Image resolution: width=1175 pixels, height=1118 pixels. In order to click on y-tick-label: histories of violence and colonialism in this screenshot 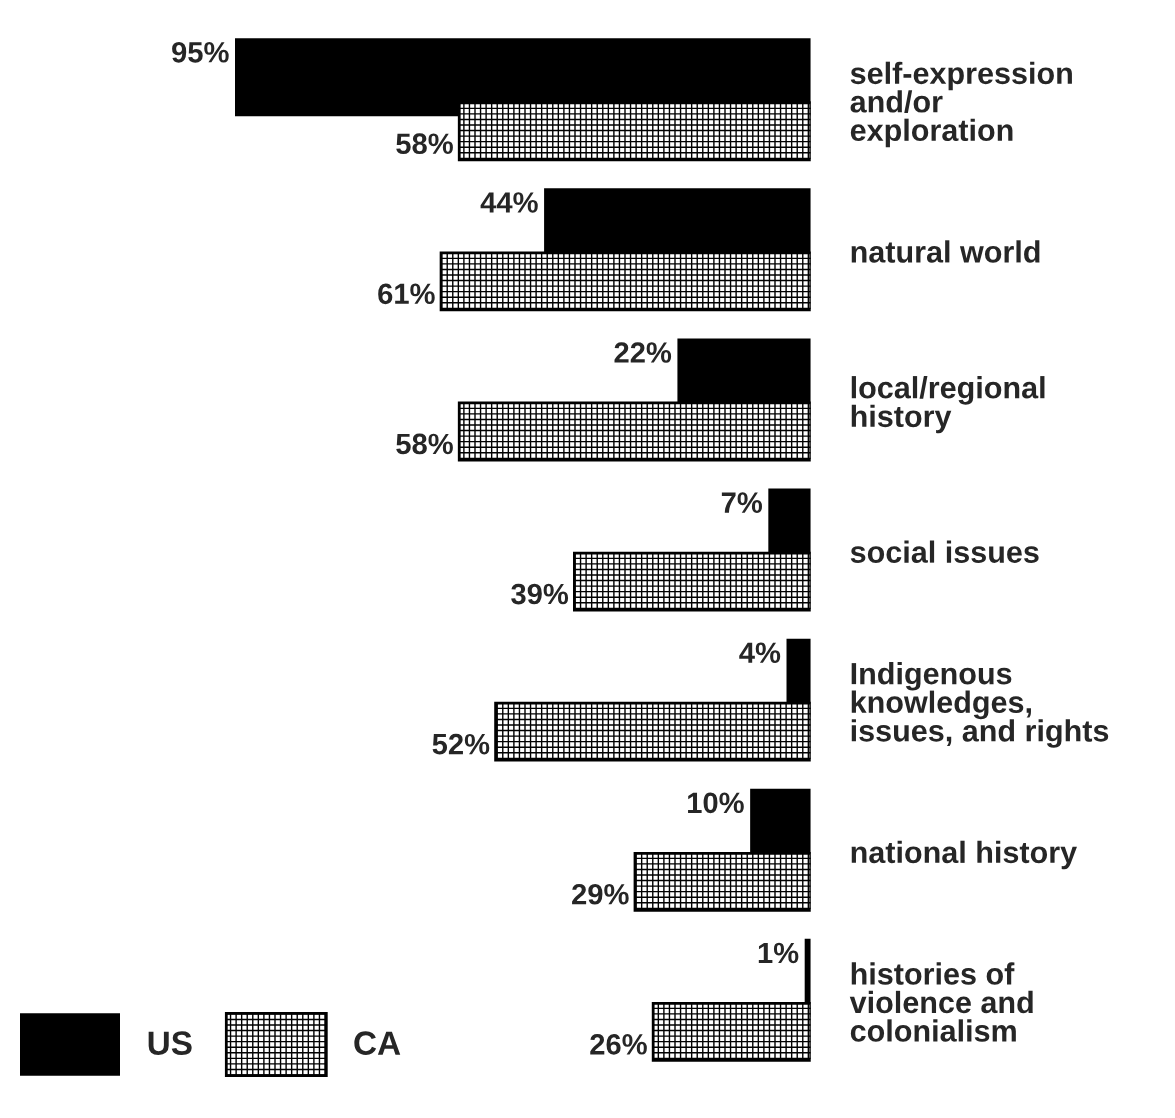, I will do `click(941, 1002)`.